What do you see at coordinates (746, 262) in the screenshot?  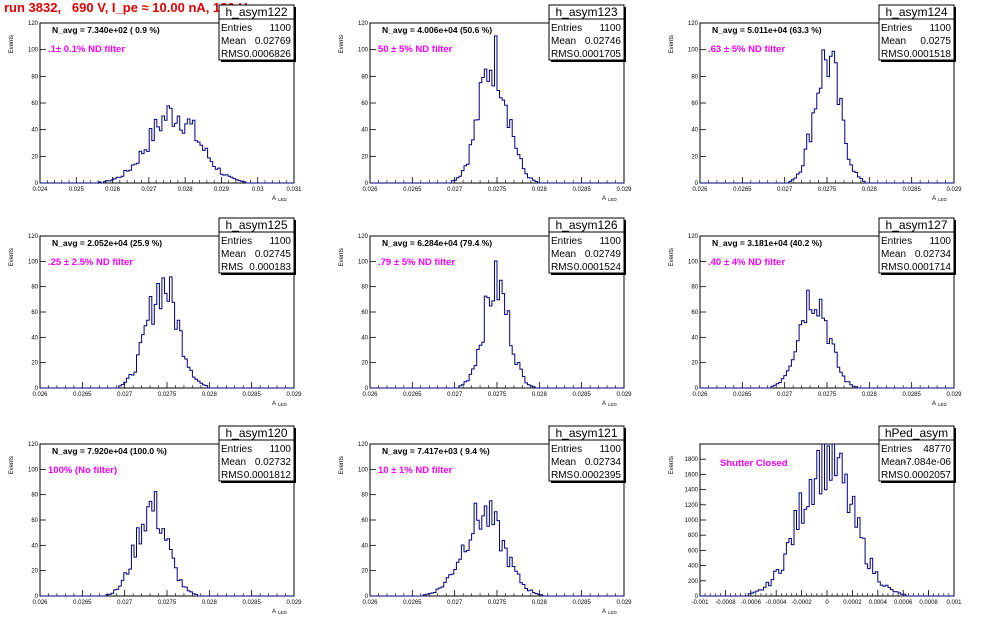 I see `filter-label: .40 ± 4% ND filter` at bounding box center [746, 262].